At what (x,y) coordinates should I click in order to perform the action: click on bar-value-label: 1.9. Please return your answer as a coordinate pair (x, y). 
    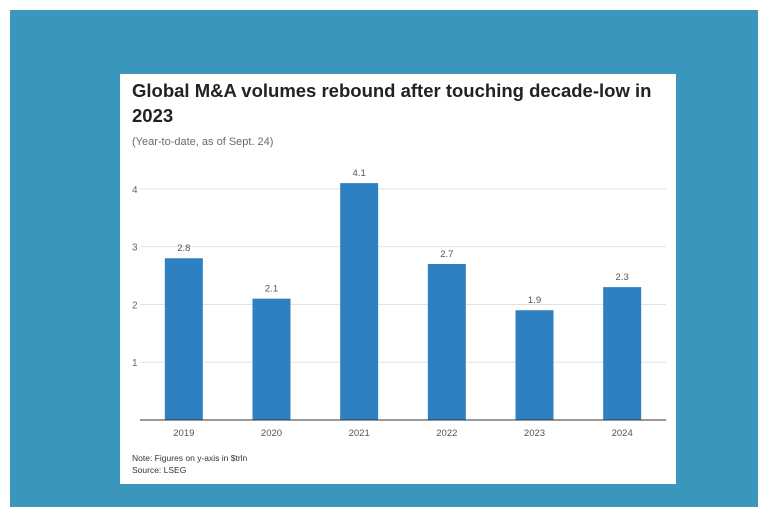
    Looking at the image, I should click on (534, 300).